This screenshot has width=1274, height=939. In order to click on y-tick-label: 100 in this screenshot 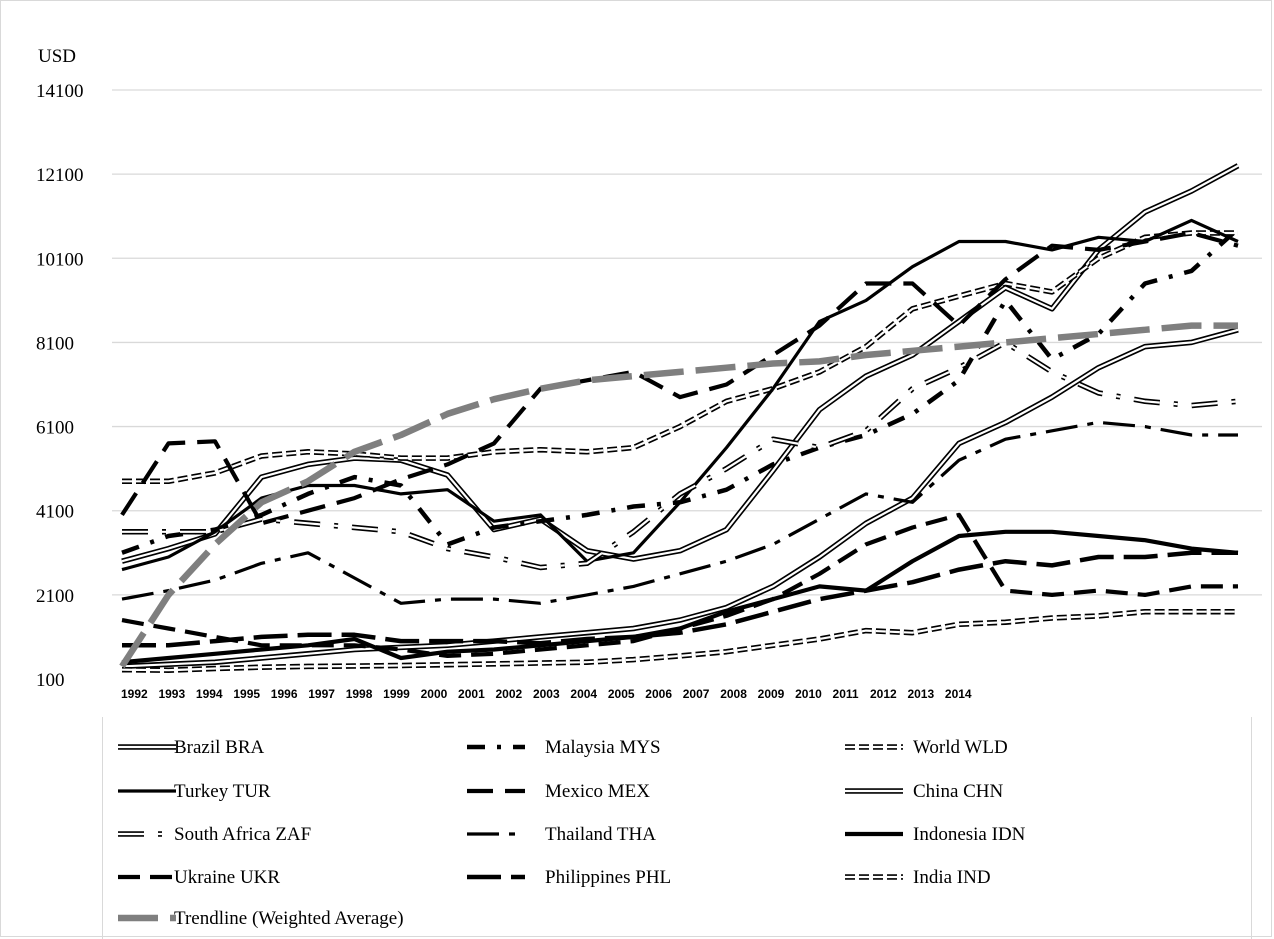, I will do `click(50, 680)`.